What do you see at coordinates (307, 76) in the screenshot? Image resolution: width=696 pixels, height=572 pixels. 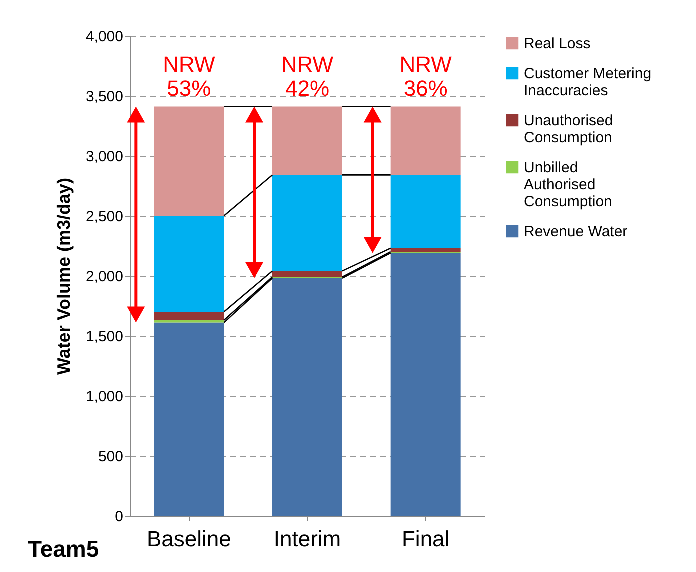 I see `annotation: NRW 42%` at bounding box center [307, 76].